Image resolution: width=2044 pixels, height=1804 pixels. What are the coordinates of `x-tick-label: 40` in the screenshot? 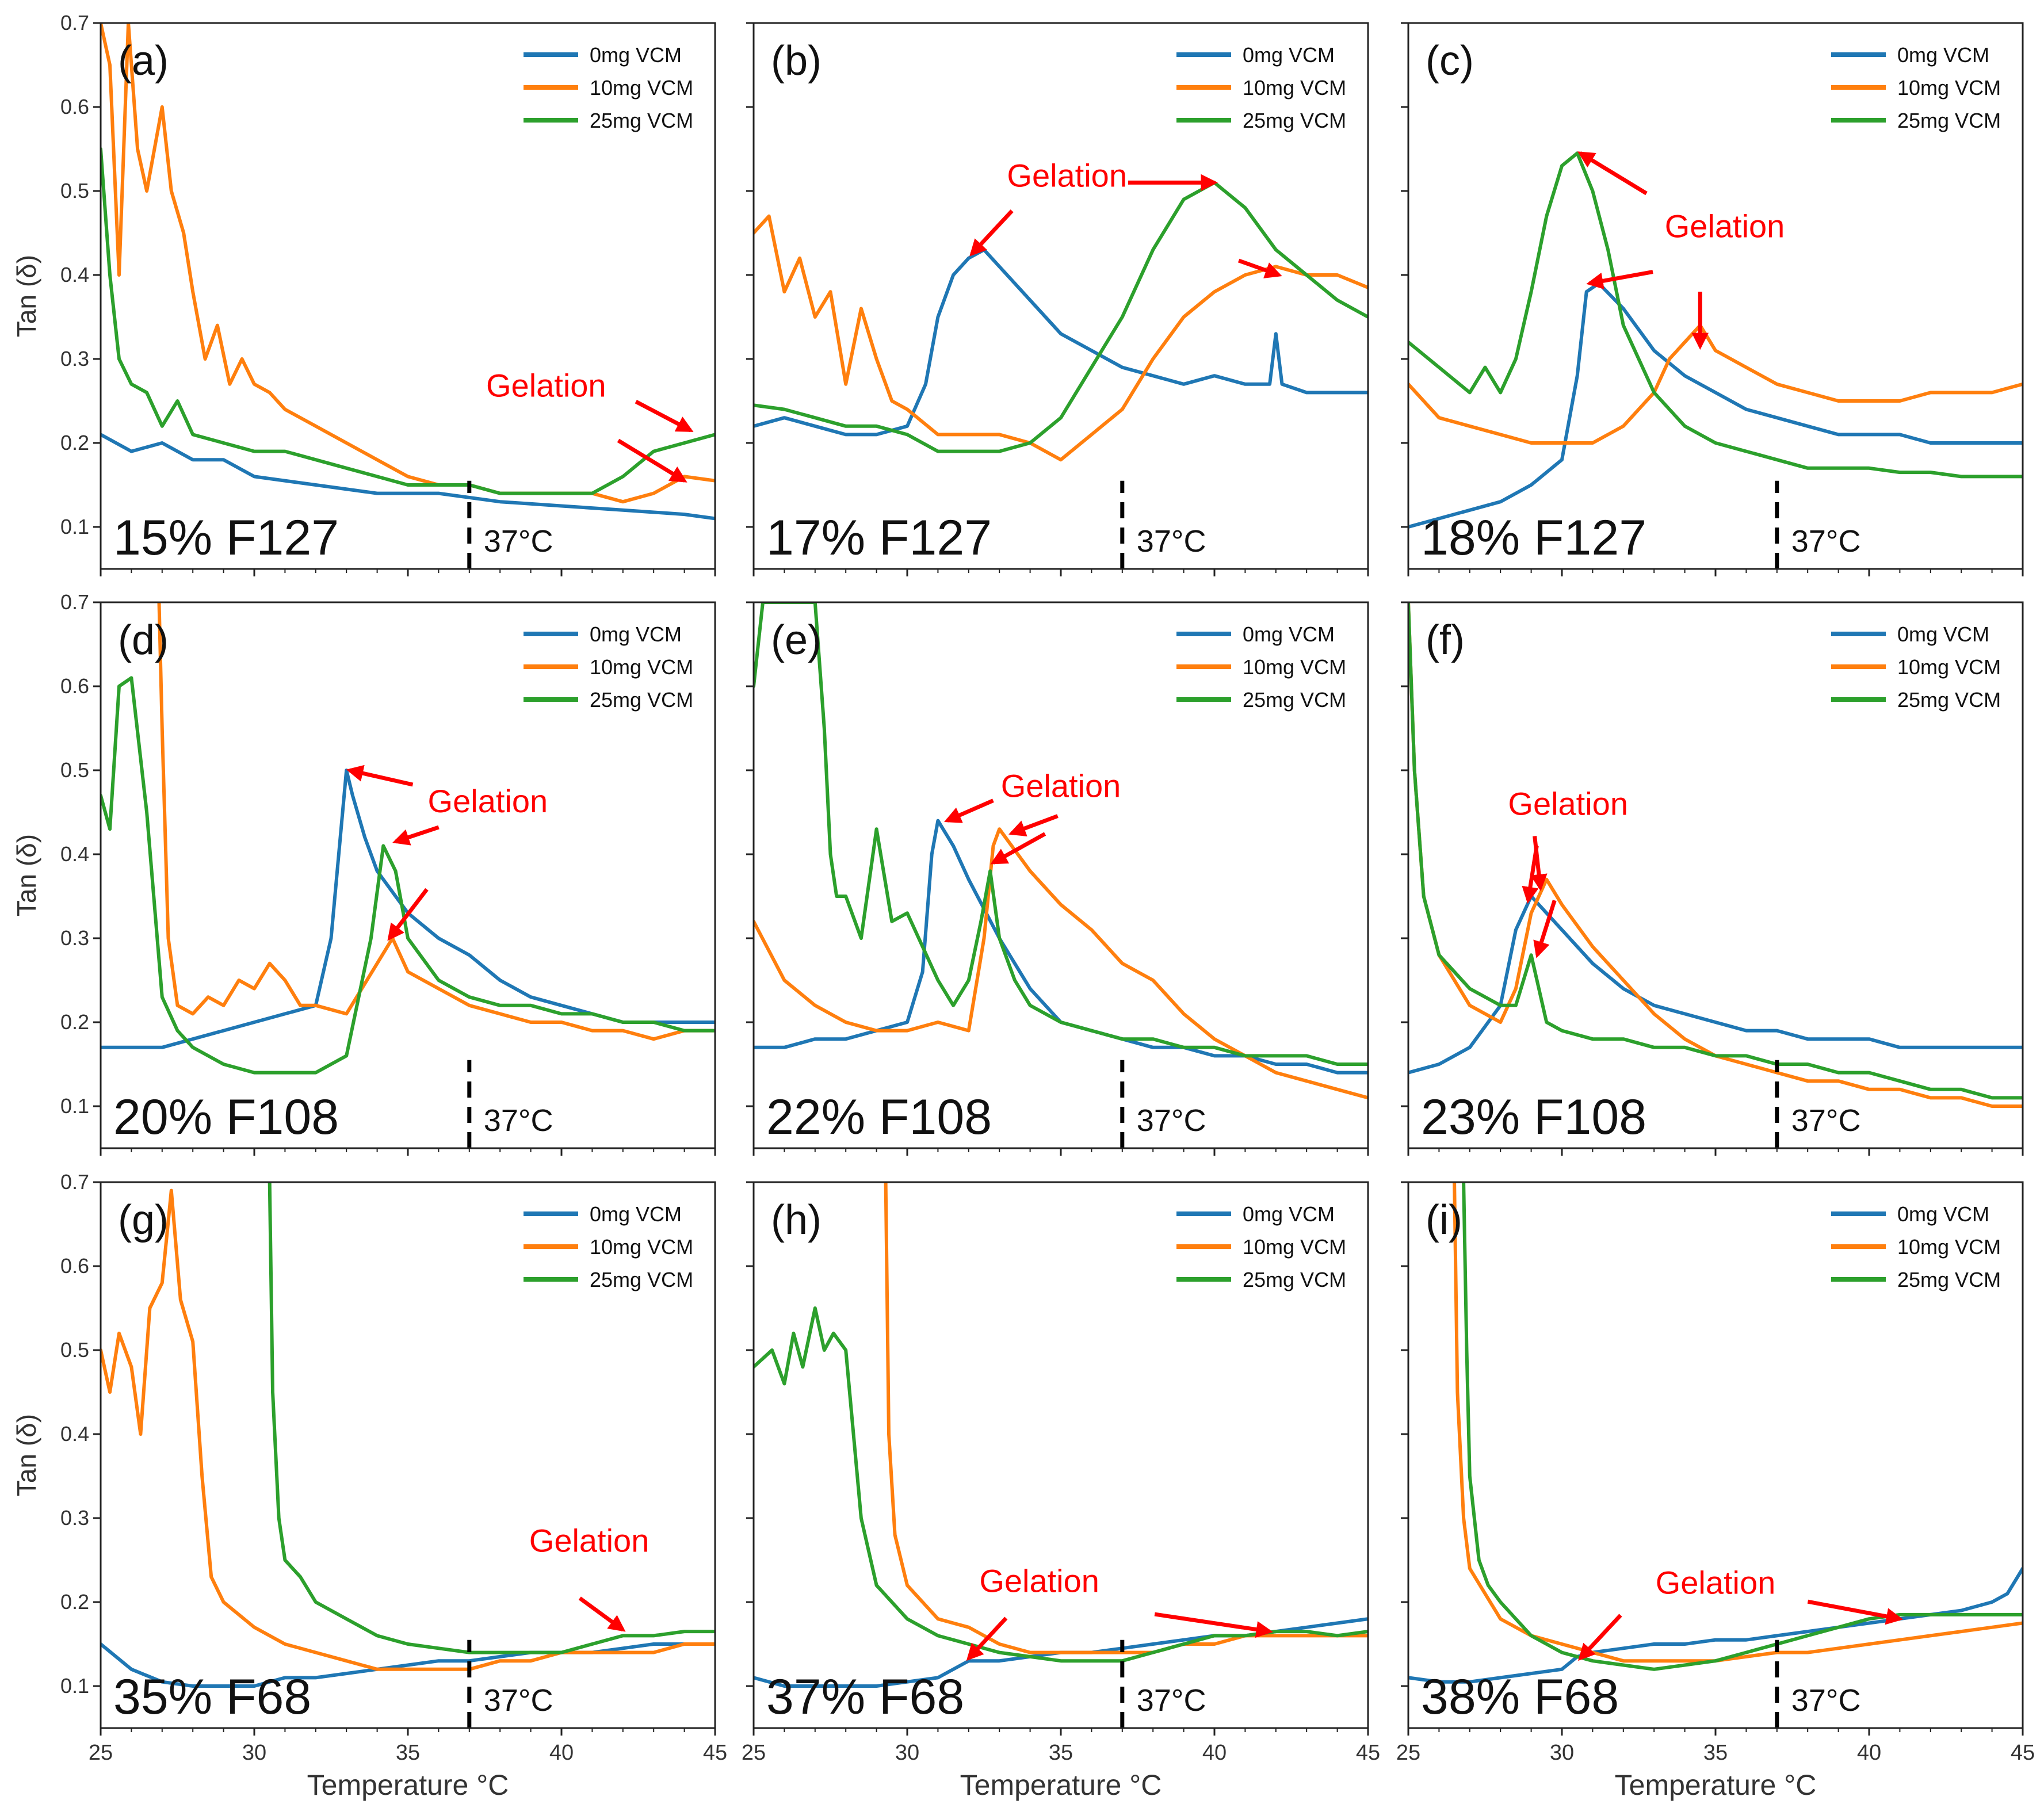 It's located at (1869, 1753).